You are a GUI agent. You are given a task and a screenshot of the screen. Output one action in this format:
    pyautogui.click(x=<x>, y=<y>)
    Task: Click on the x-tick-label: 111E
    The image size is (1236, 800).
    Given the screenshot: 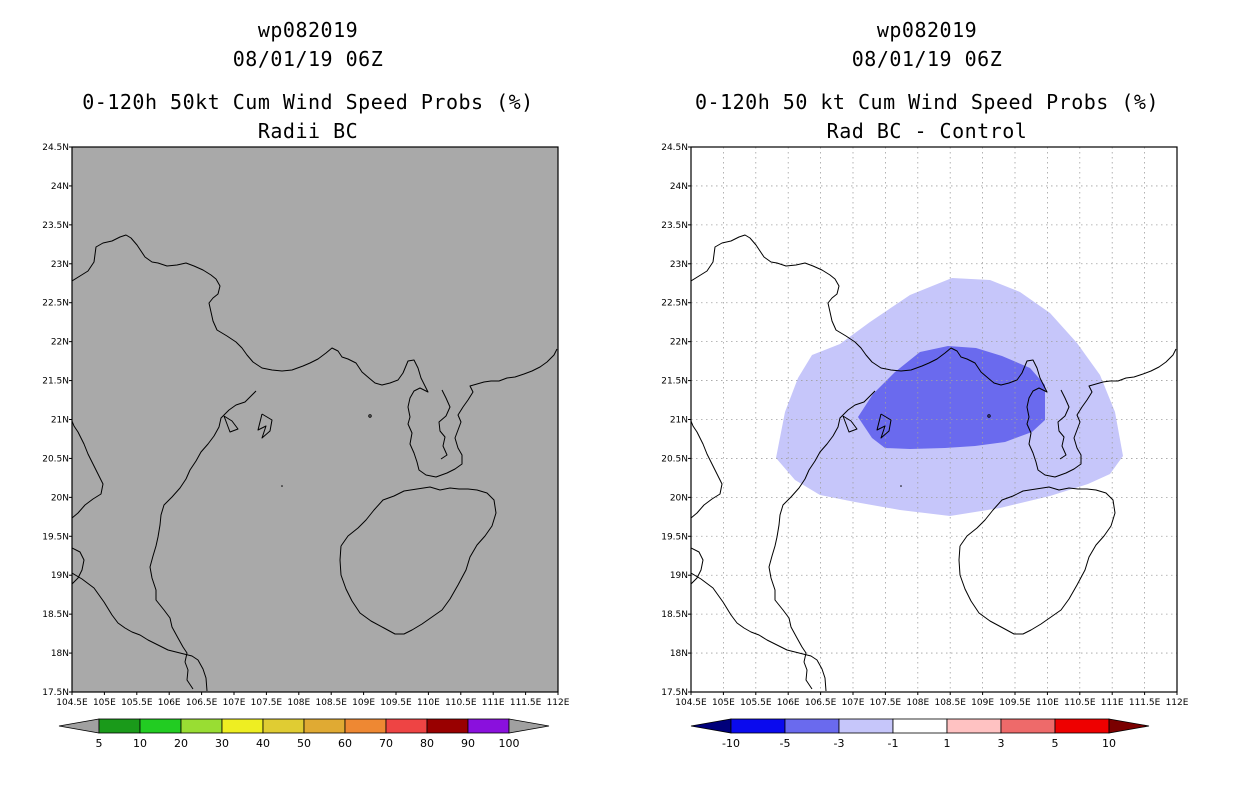 What is the action you would take?
    pyautogui.click(x=1112, y=703)
    